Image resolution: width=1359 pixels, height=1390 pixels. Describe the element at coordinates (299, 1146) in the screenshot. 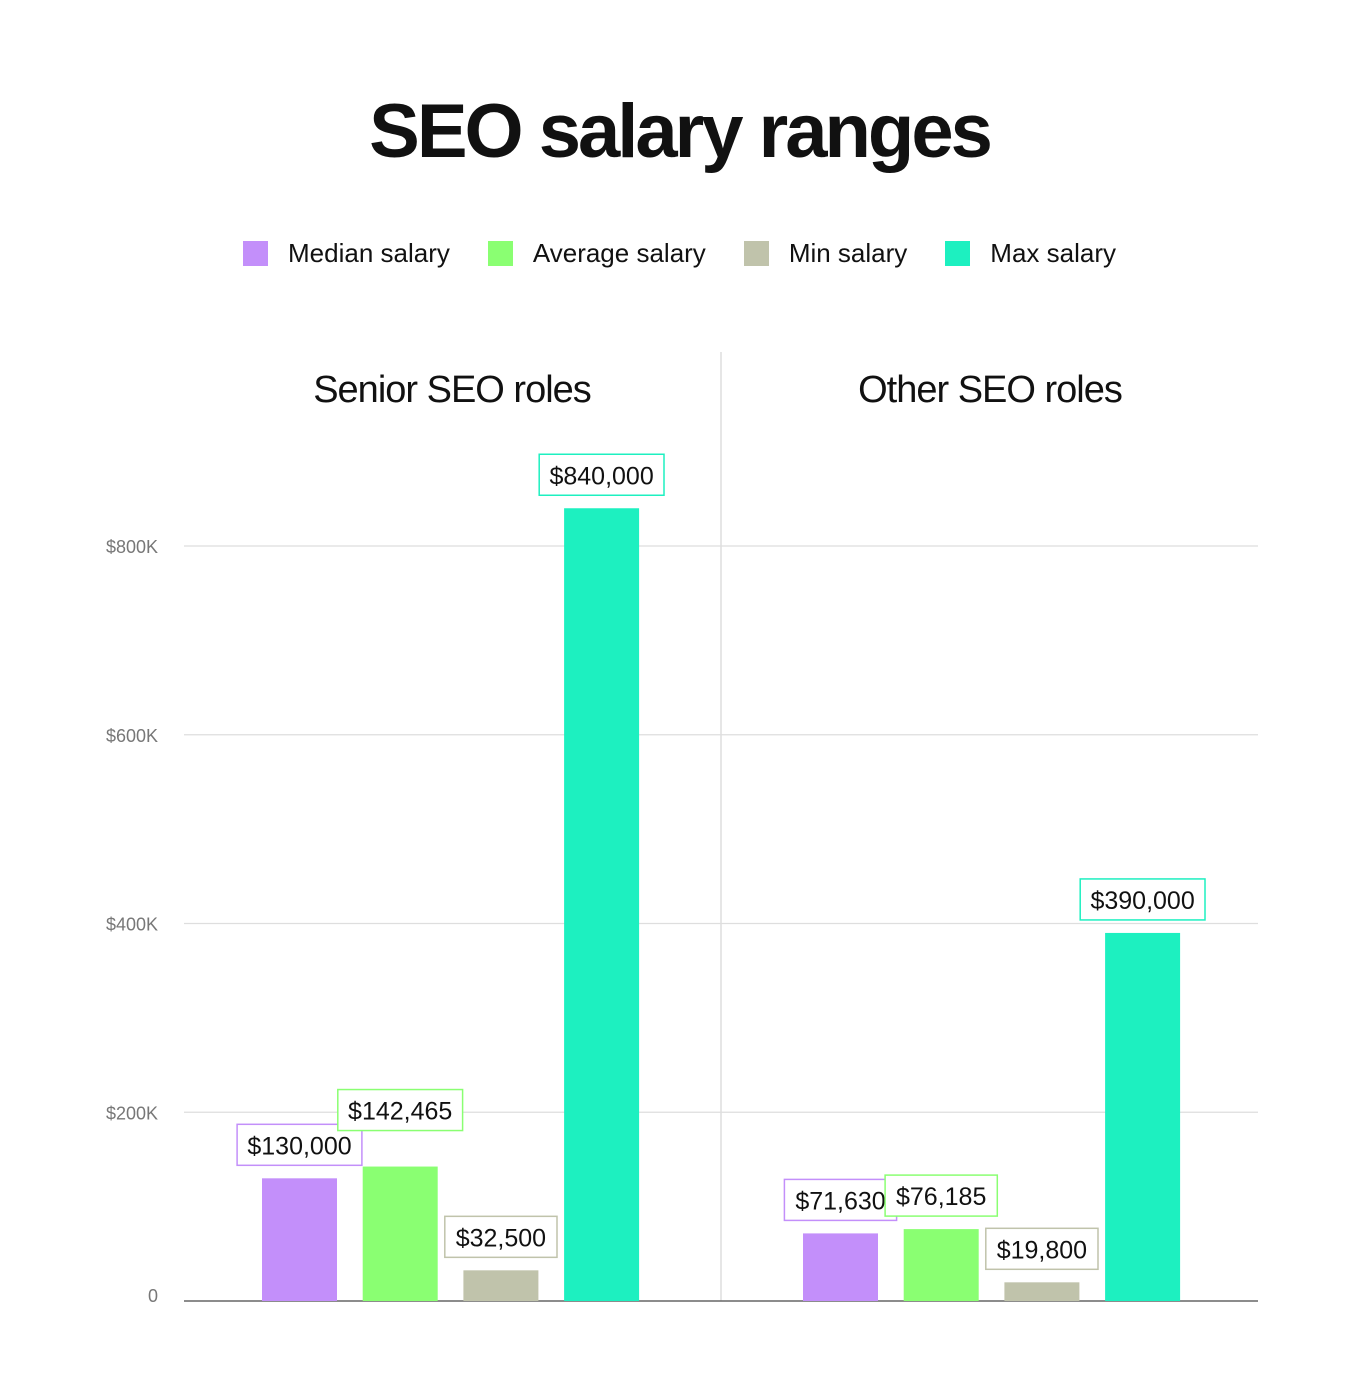

I see `data-label: $130,000` at that location.